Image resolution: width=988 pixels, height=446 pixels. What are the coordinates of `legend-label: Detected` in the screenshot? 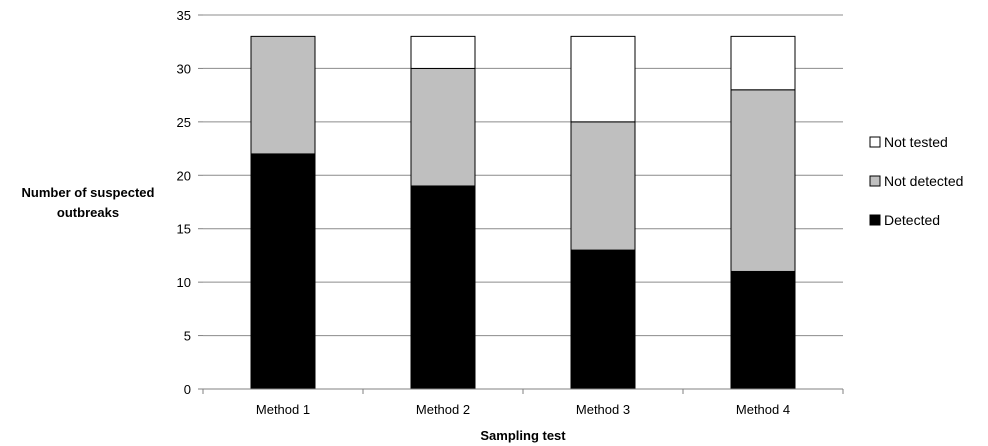 It's located at (912, 220).